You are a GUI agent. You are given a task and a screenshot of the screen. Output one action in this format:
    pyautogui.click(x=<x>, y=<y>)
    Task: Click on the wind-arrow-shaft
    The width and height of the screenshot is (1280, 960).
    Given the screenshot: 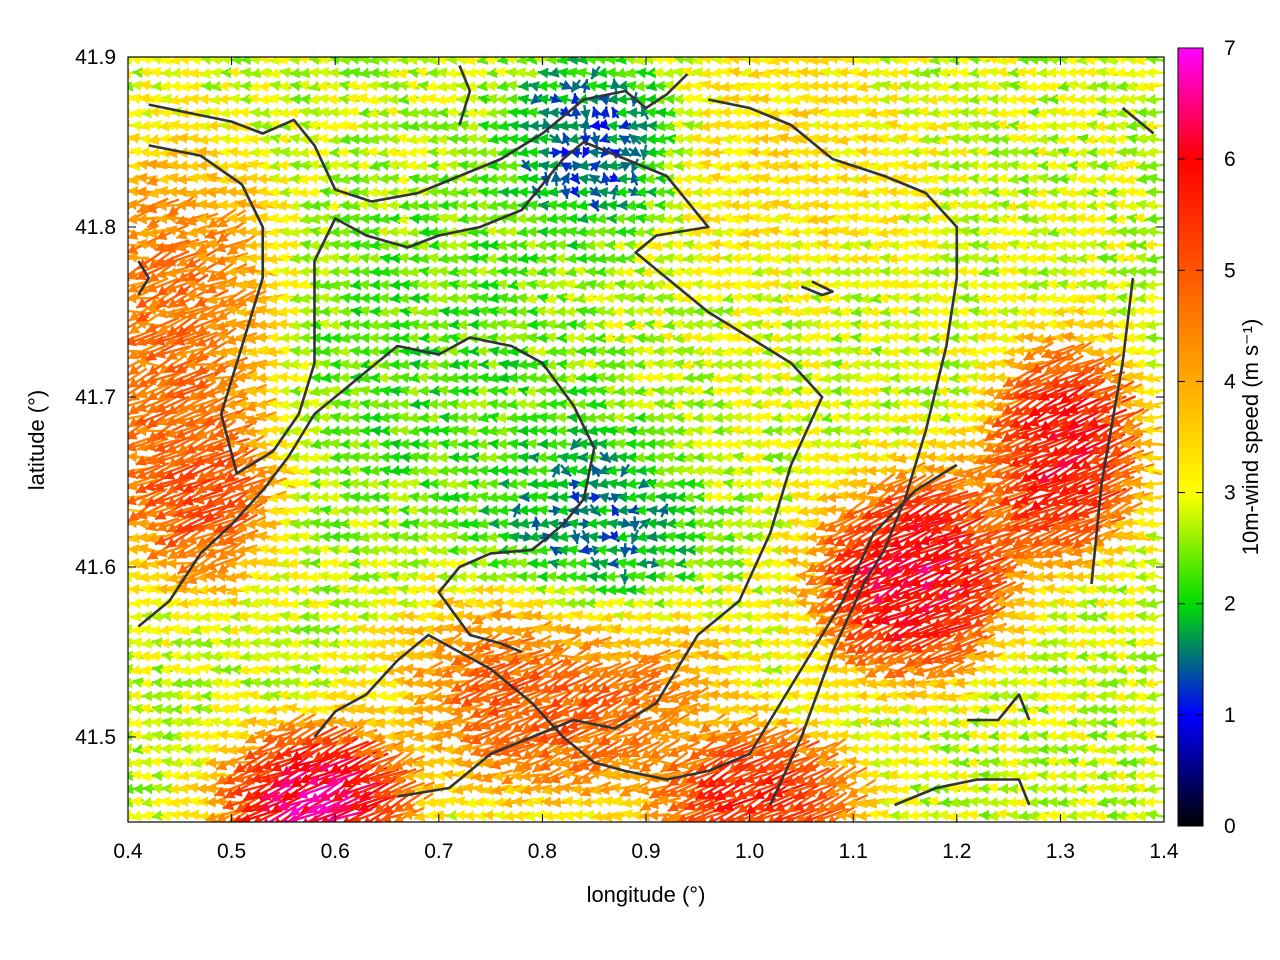 What is the action you would take?
    pyautogui.click(x=725, y=813)
    